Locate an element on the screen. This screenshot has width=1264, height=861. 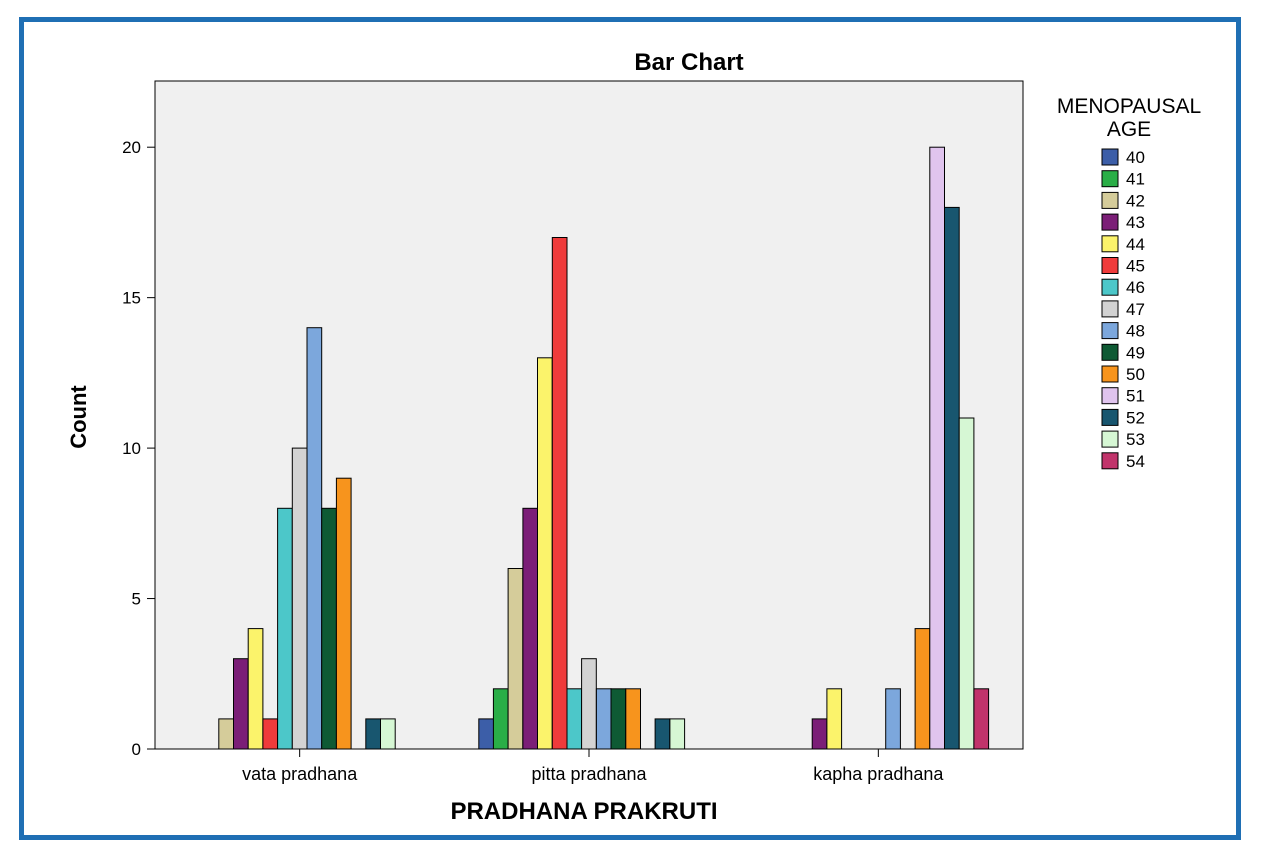
bar-50-kapha-pradhana is located at coordinates (922, 689).